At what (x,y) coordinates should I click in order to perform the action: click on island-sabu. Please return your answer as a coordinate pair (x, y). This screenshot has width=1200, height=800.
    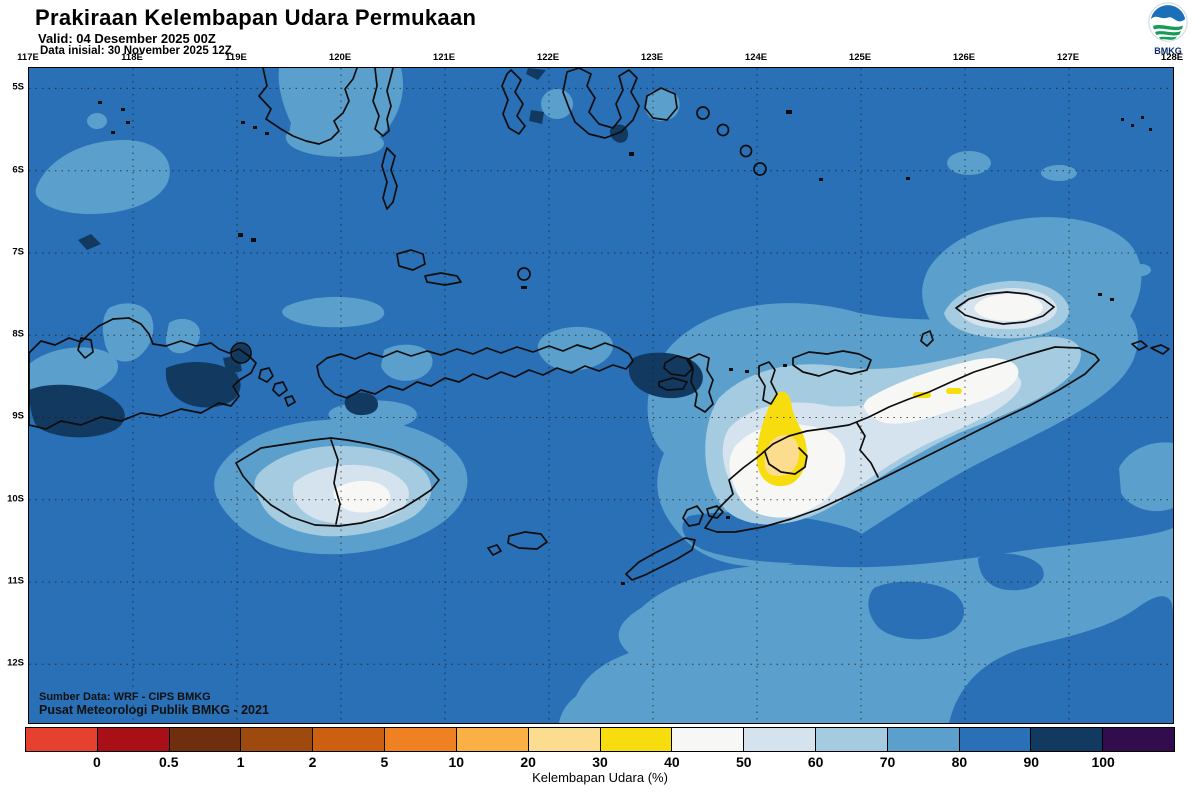
    Looking at the image, I should click on (527, 540).